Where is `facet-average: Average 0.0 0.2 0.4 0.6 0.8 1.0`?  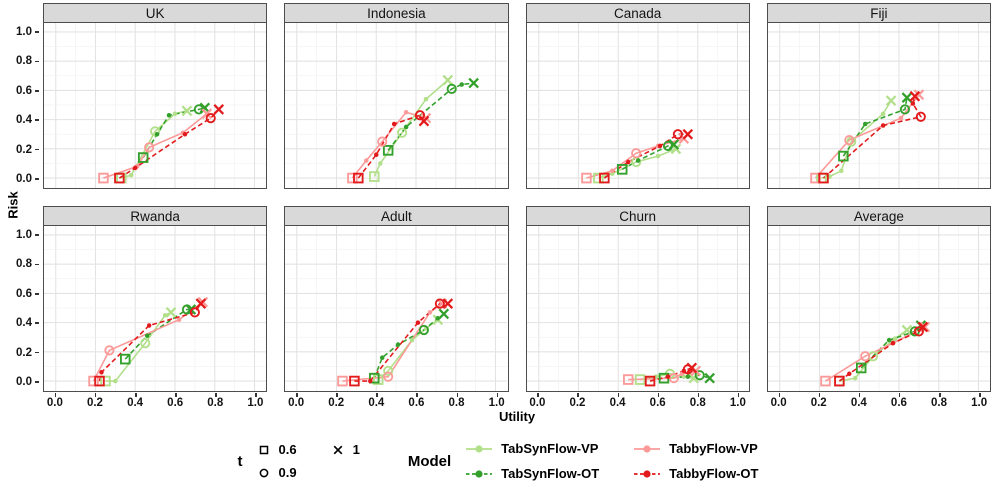
facet-average: Average 0.0 0.2 0.4 0.6 0.8 1.0 is located at coordinates (878, 307).